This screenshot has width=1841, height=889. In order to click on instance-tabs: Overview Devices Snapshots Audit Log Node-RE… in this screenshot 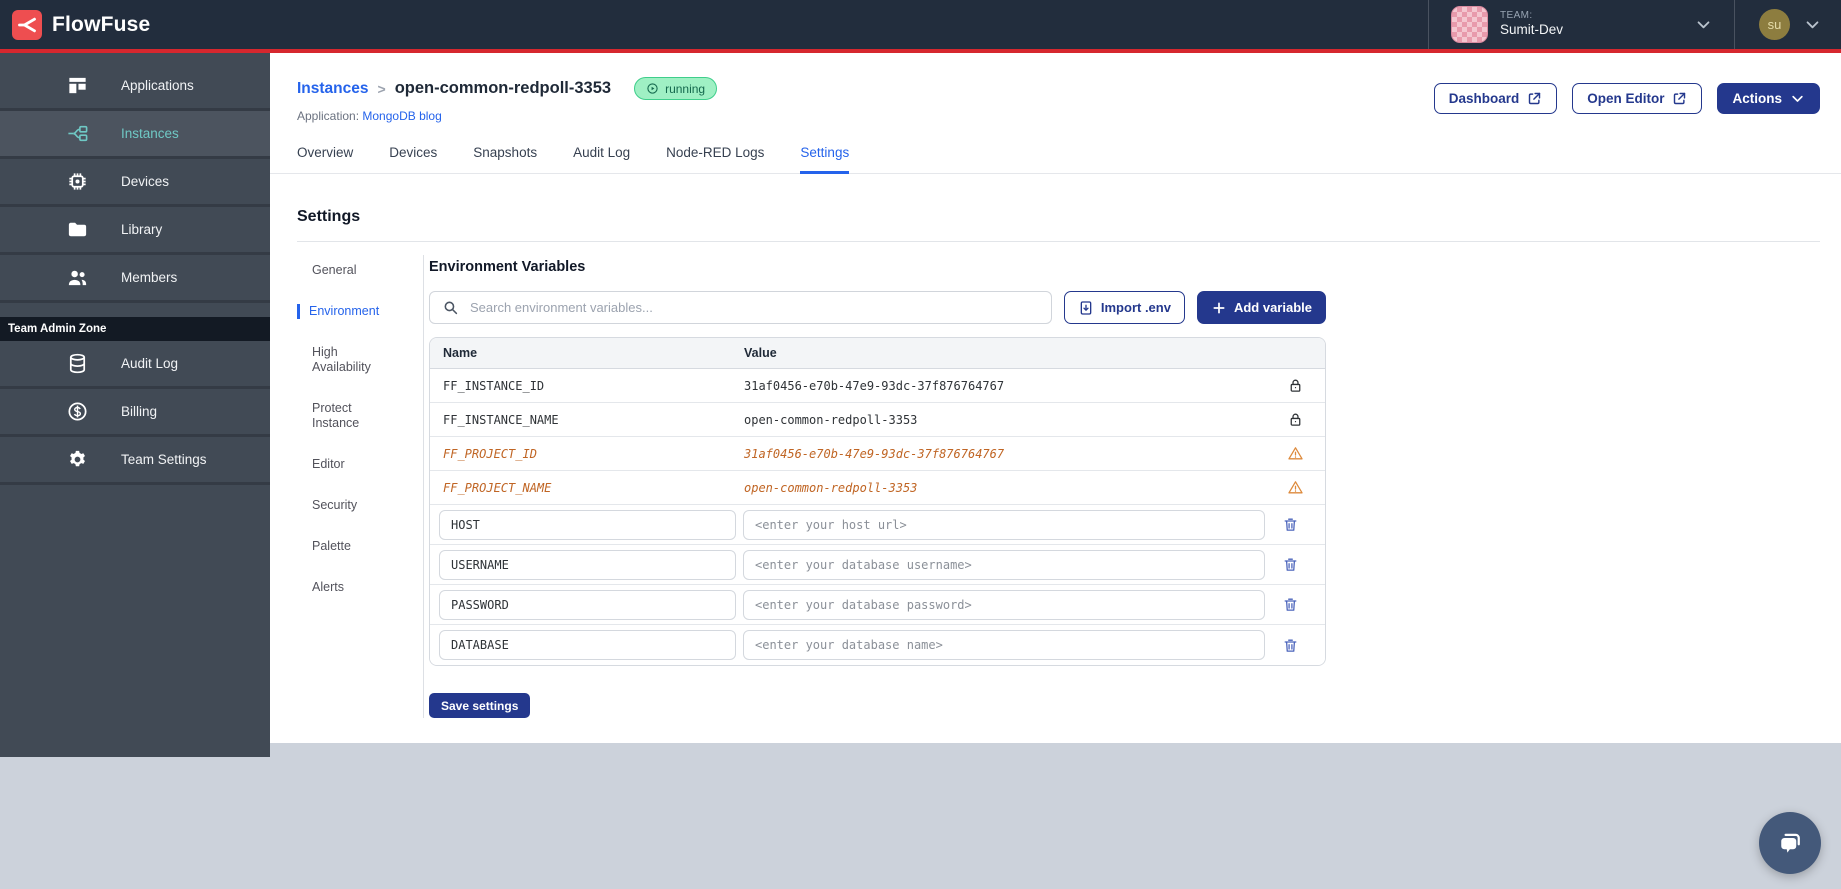, I will do `click(1055, 159)`.